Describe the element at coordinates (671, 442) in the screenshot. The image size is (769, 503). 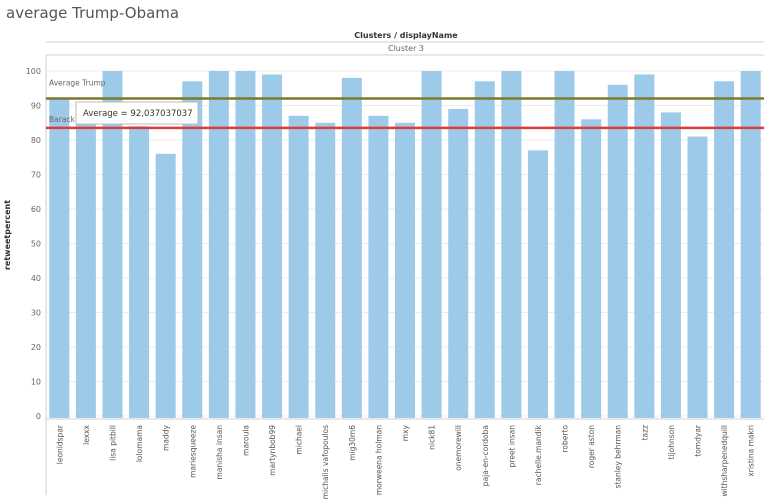
I see `x-tick-label: tijohnson` at that location.